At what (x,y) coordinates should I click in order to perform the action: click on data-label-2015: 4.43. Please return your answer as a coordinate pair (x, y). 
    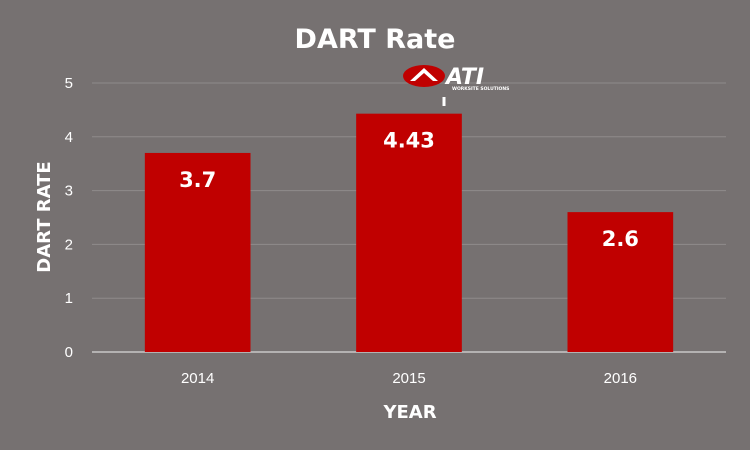
    Looking at the image, I should click on (409, 141).